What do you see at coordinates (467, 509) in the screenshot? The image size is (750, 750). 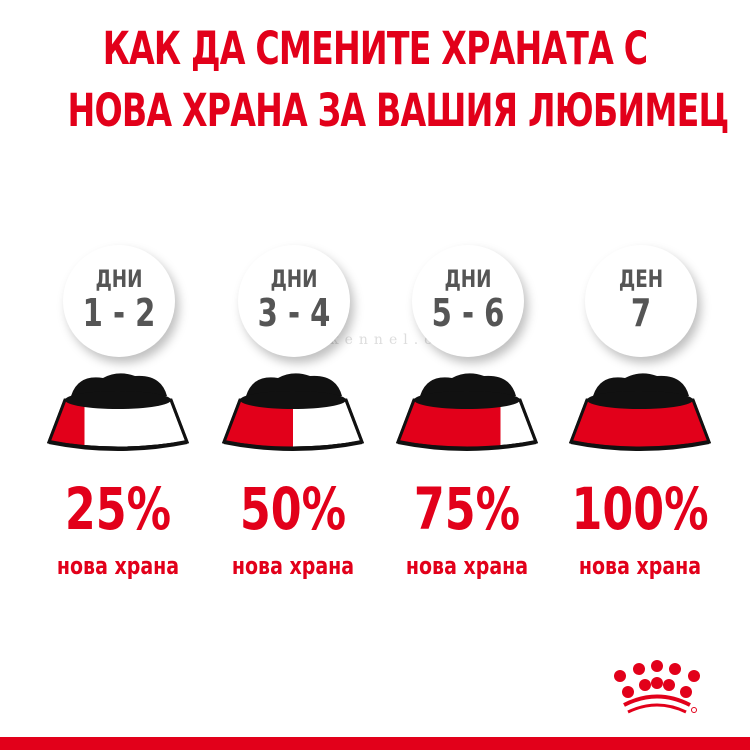 I see `percent-new-food: 75%` at bounding box center [467, 509].